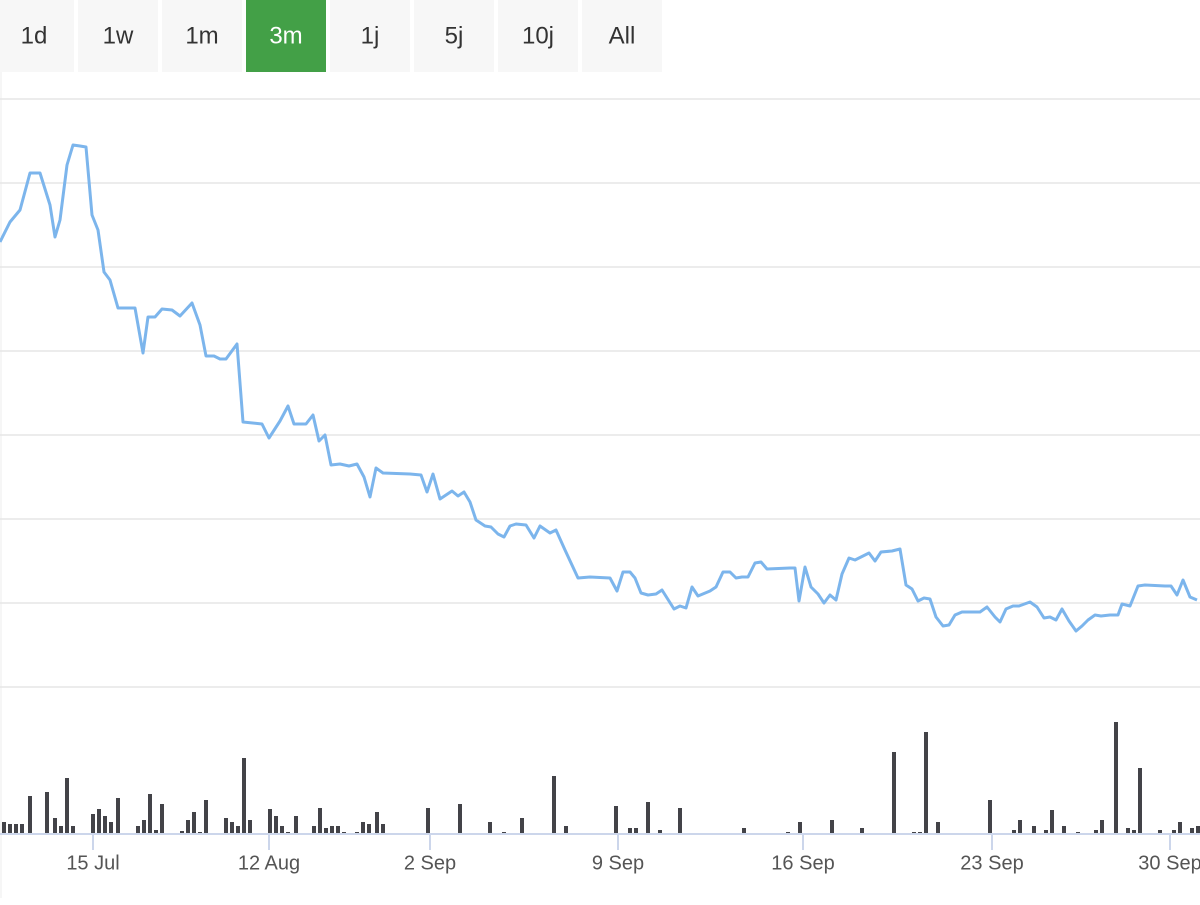 This screenshot has height=905, width=1200. Describe the element at coordinates (92, 863) in the screenshot. I see `x-tick-label: 15 Jul` at that location.